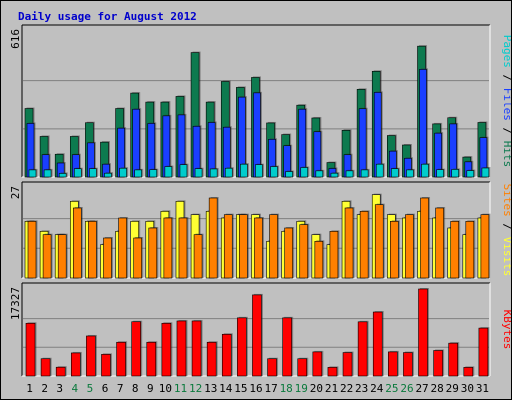  What do you see at coordinates (377, 388) in the screenshot?
I see `x-tick-label-day-24: 24` at bounding box center [377, 388].